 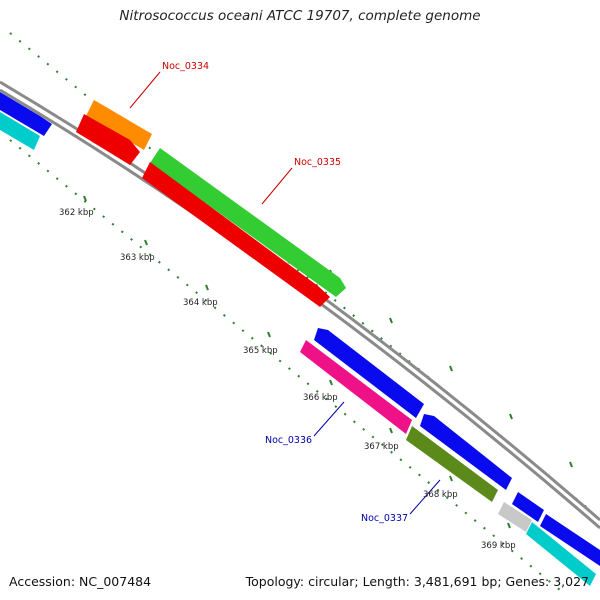 I want to click on gene-blue-left, so click(x=26, y=114).